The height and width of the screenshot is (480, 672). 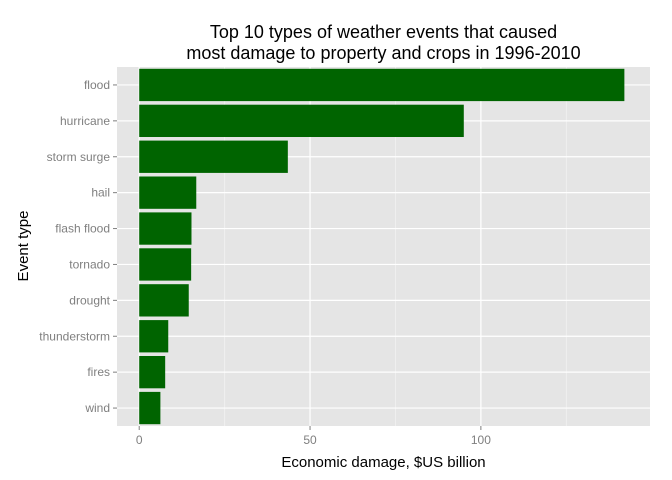 What do you see at coordinates (213, 156) in the screenshot?
I see `bar-storm-surge` at bounding box center [213, 156].